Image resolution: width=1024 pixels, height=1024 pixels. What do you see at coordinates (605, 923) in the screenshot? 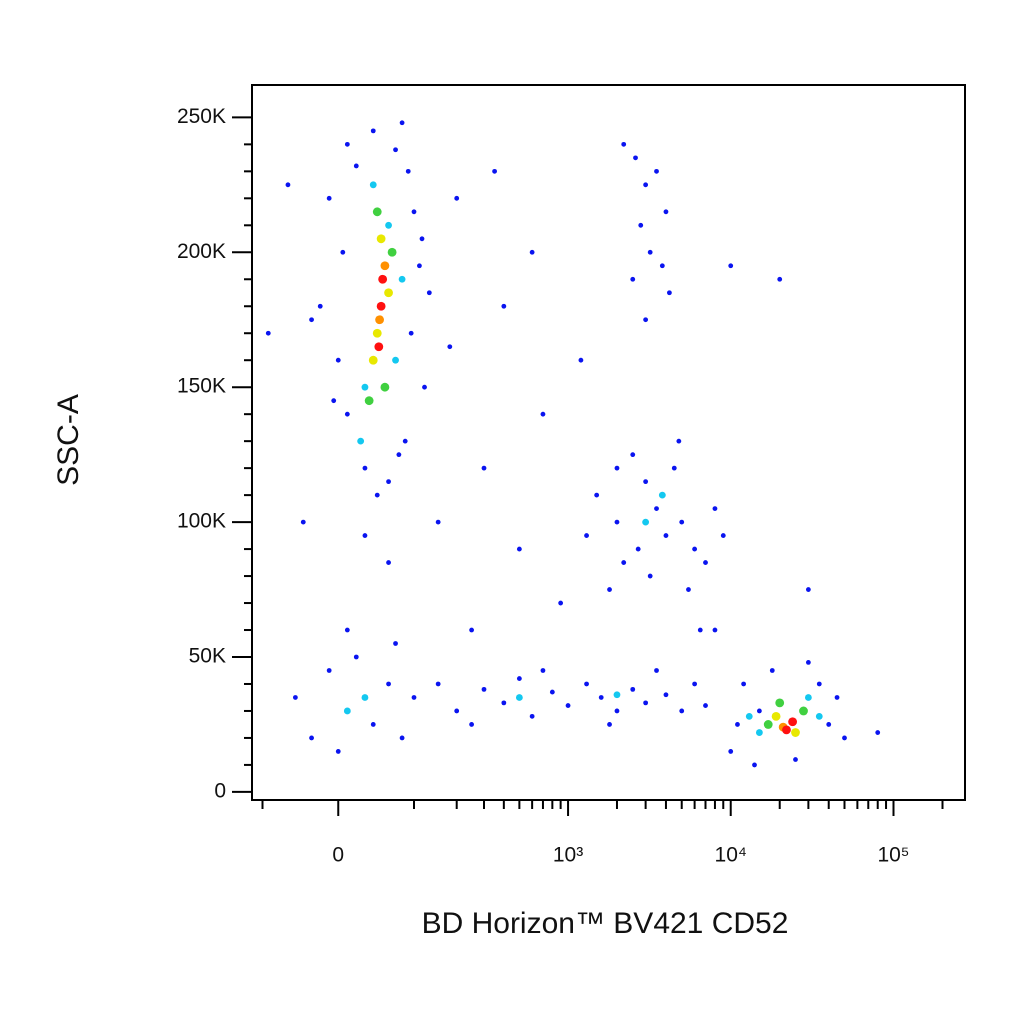
I see `x-axis-title: BD Horizon™ BV421 CD52` at bounding box center [605, 923].